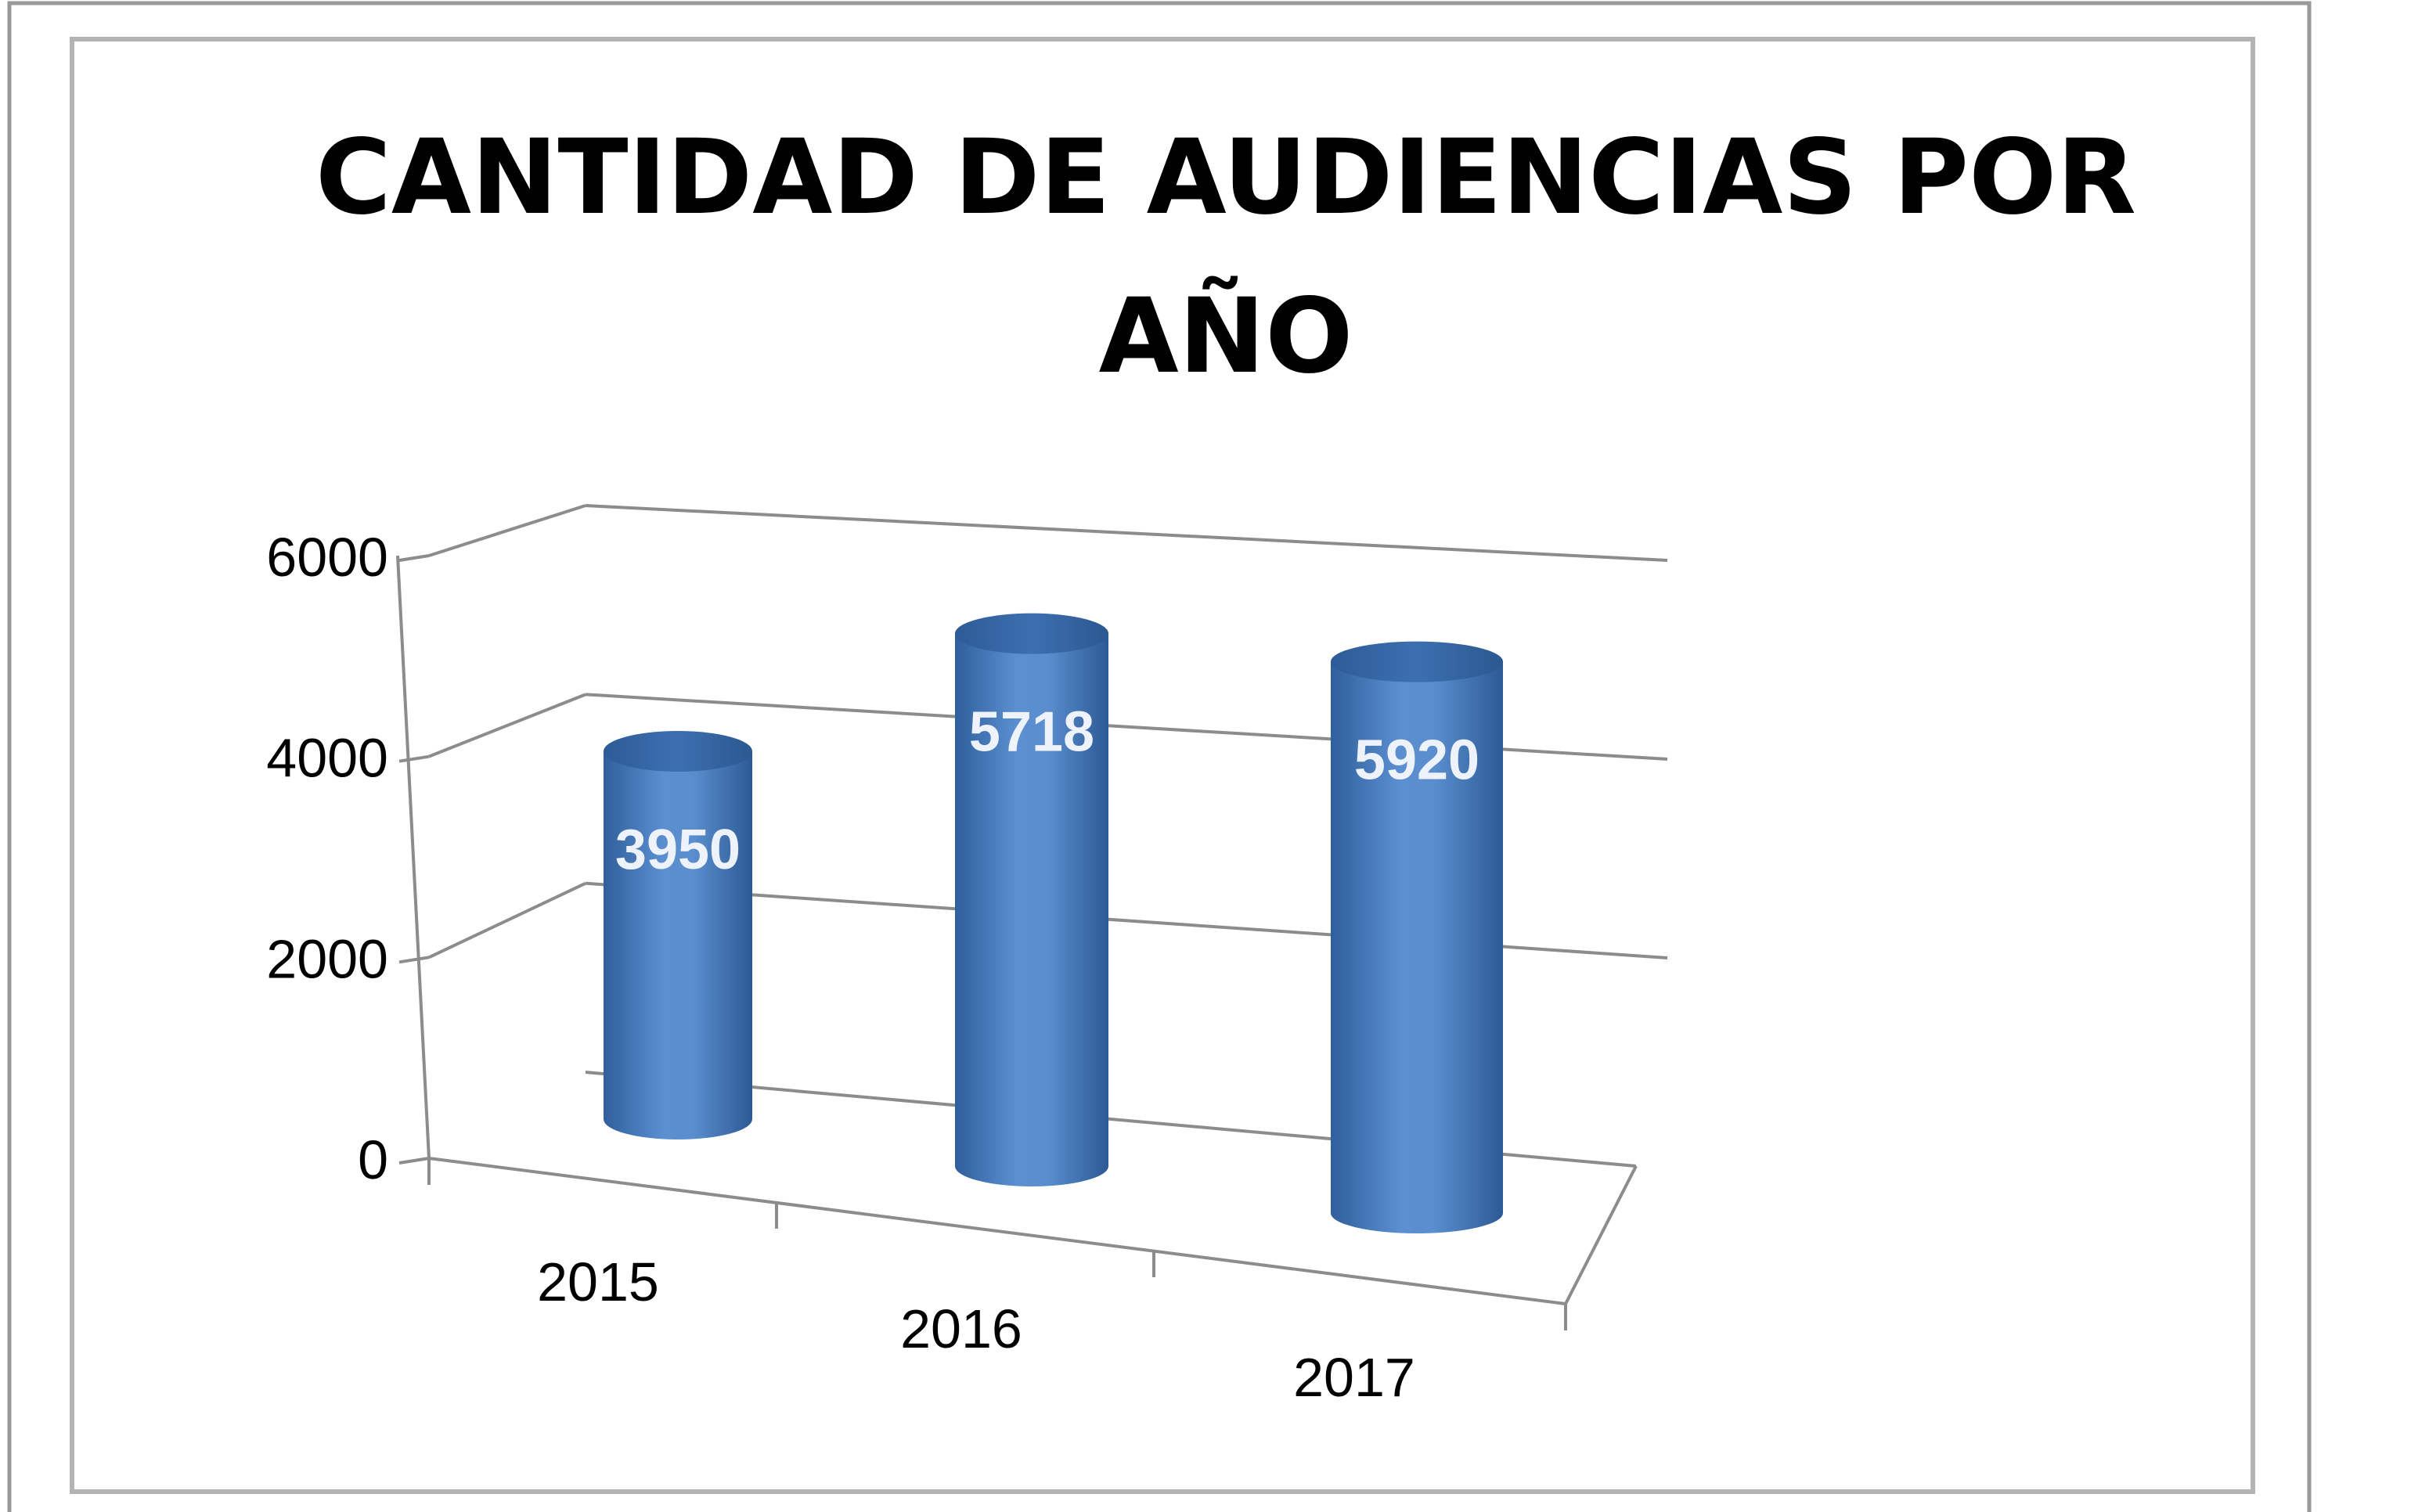 The width and height of the screenshot is (2411, 1512). I want to click on x-tick-label: 2016, so click(961, 1328).